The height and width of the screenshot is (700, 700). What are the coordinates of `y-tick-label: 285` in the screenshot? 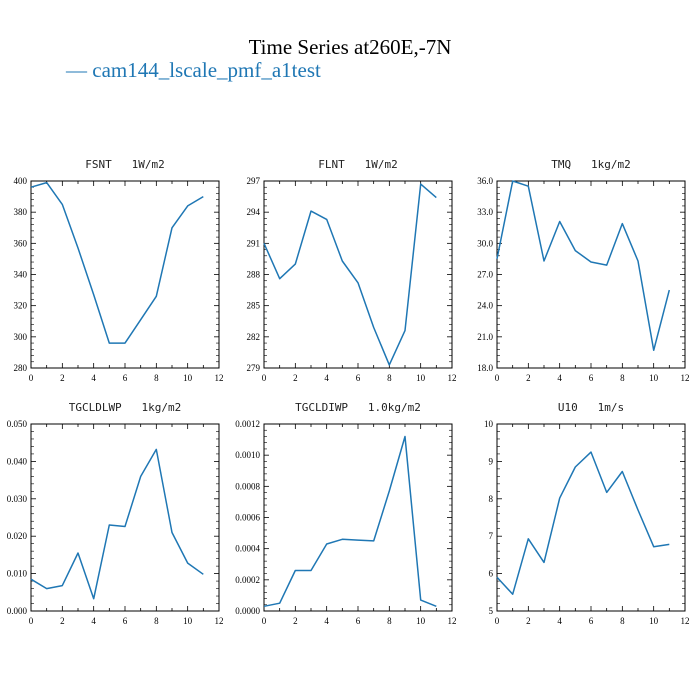 It's located at (254, 306).